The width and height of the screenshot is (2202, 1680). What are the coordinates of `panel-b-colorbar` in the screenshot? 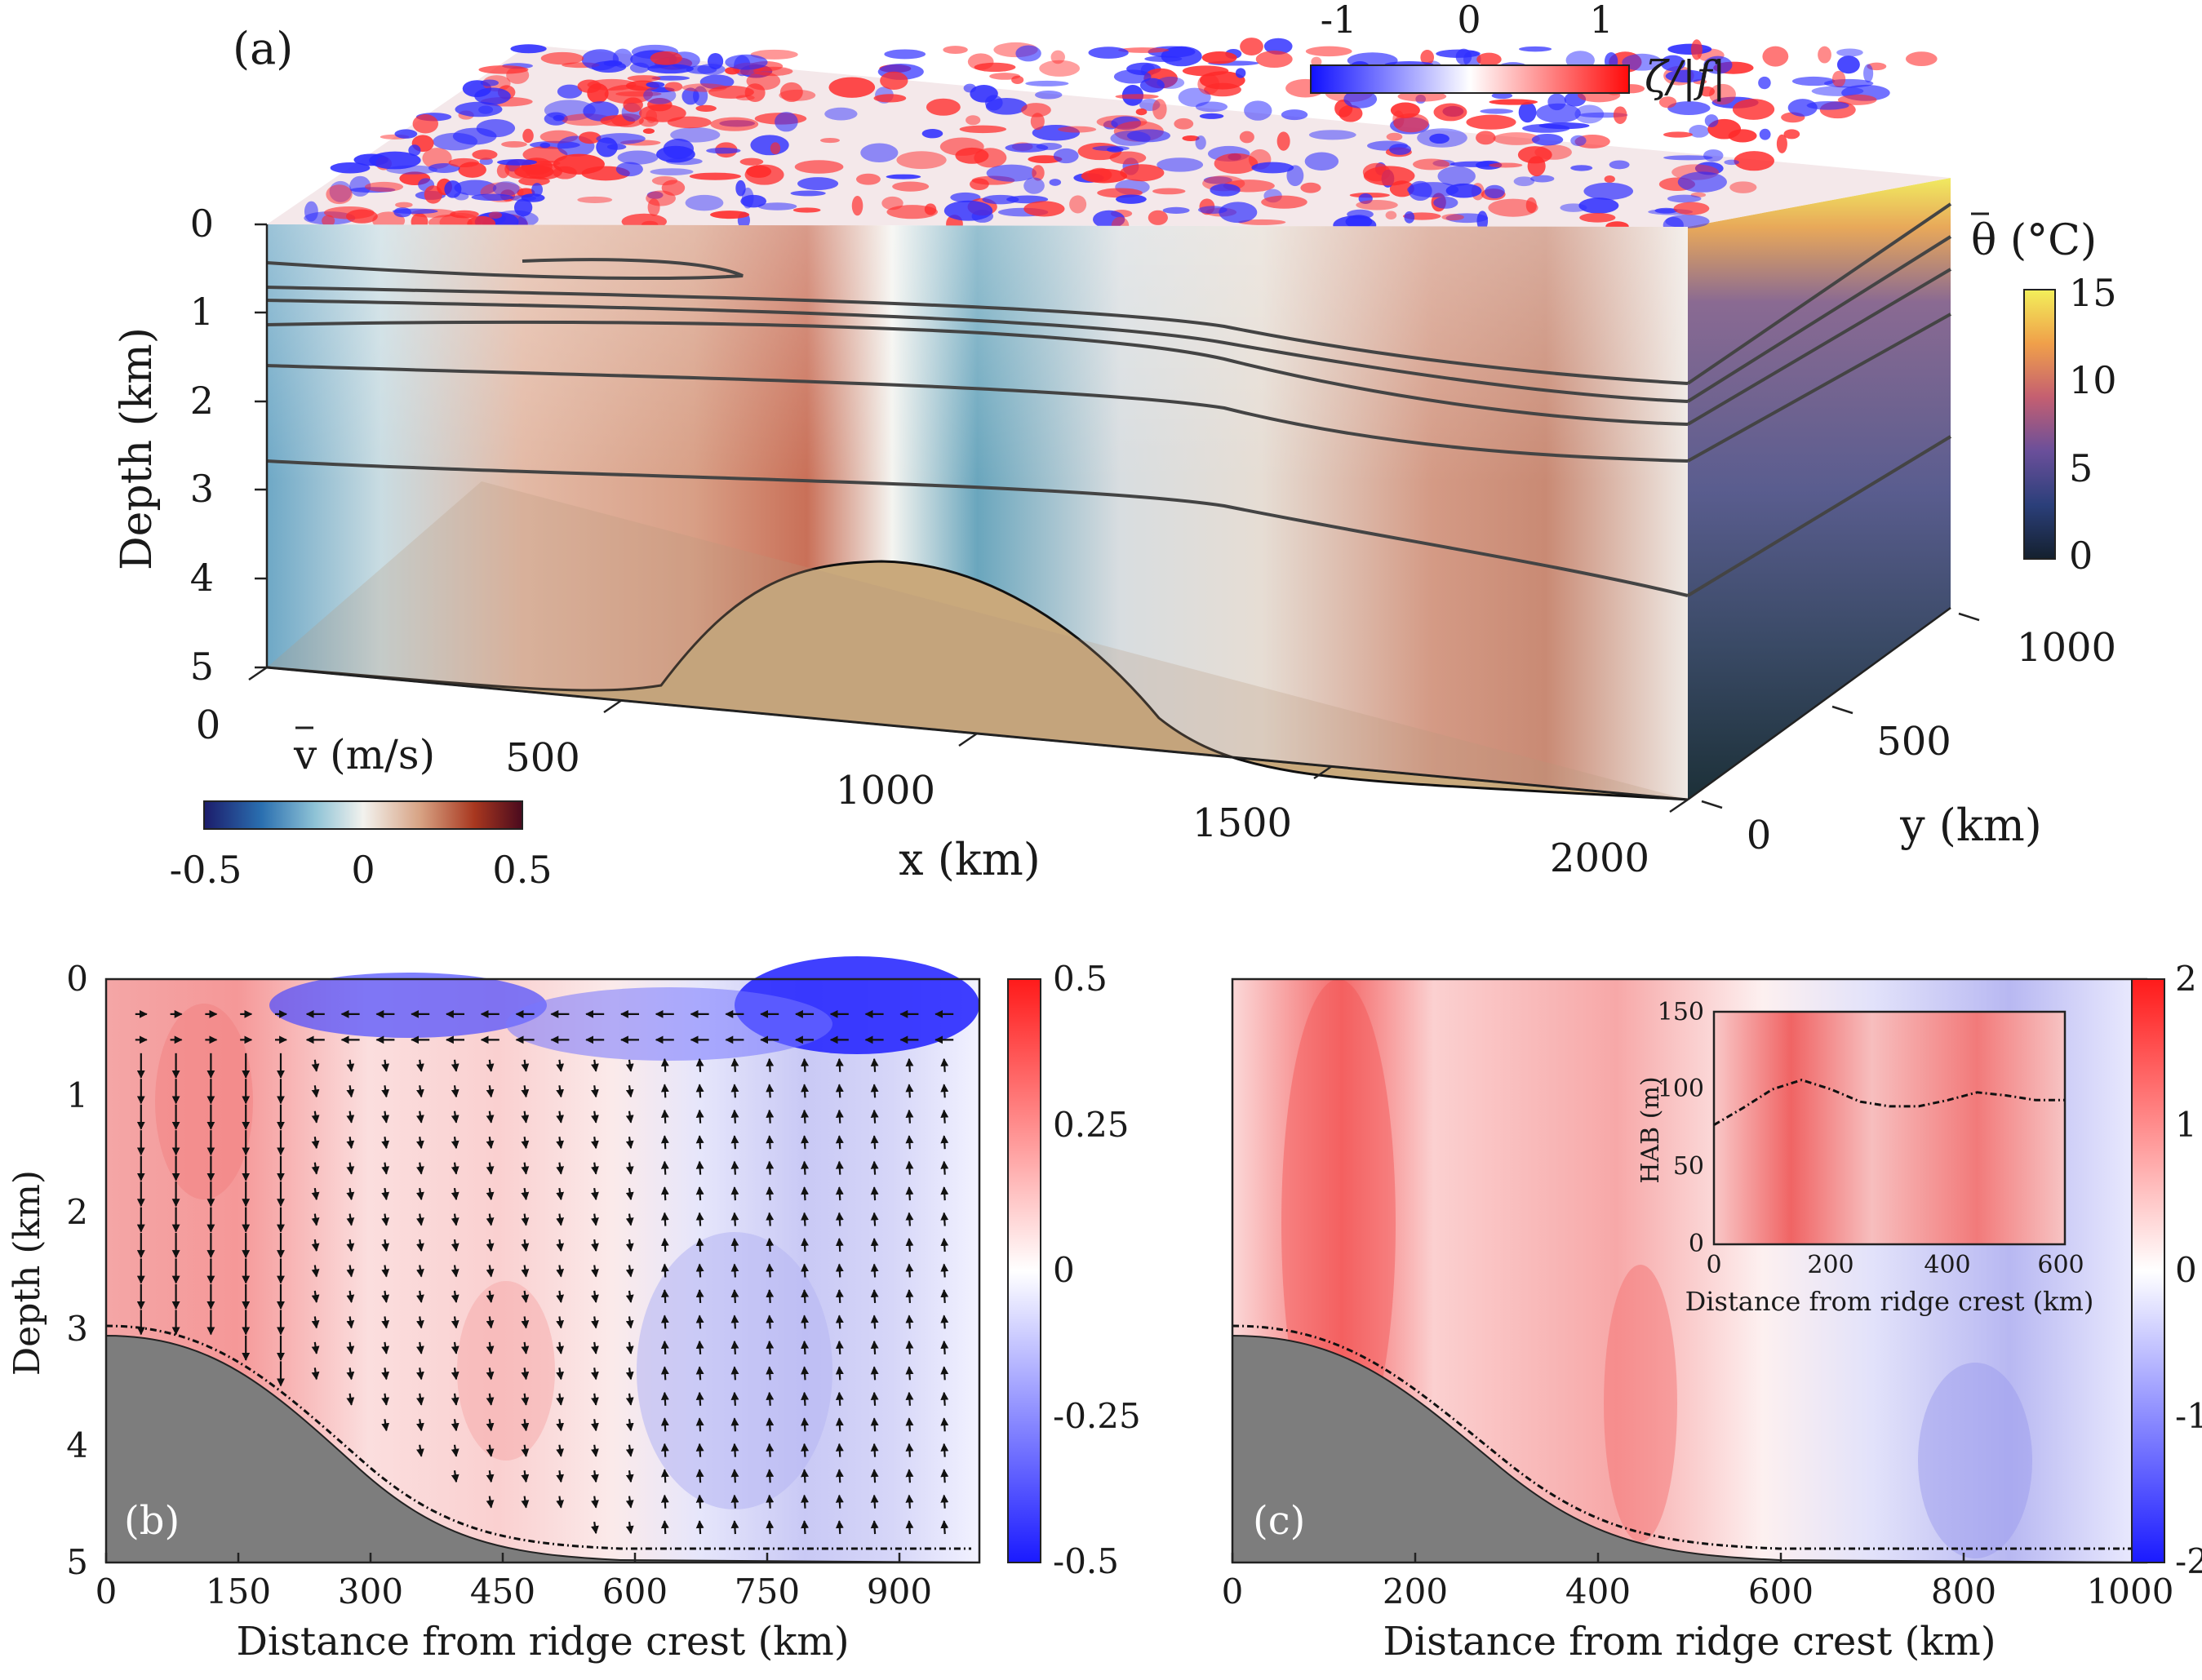 It's located at (1024, 1270).